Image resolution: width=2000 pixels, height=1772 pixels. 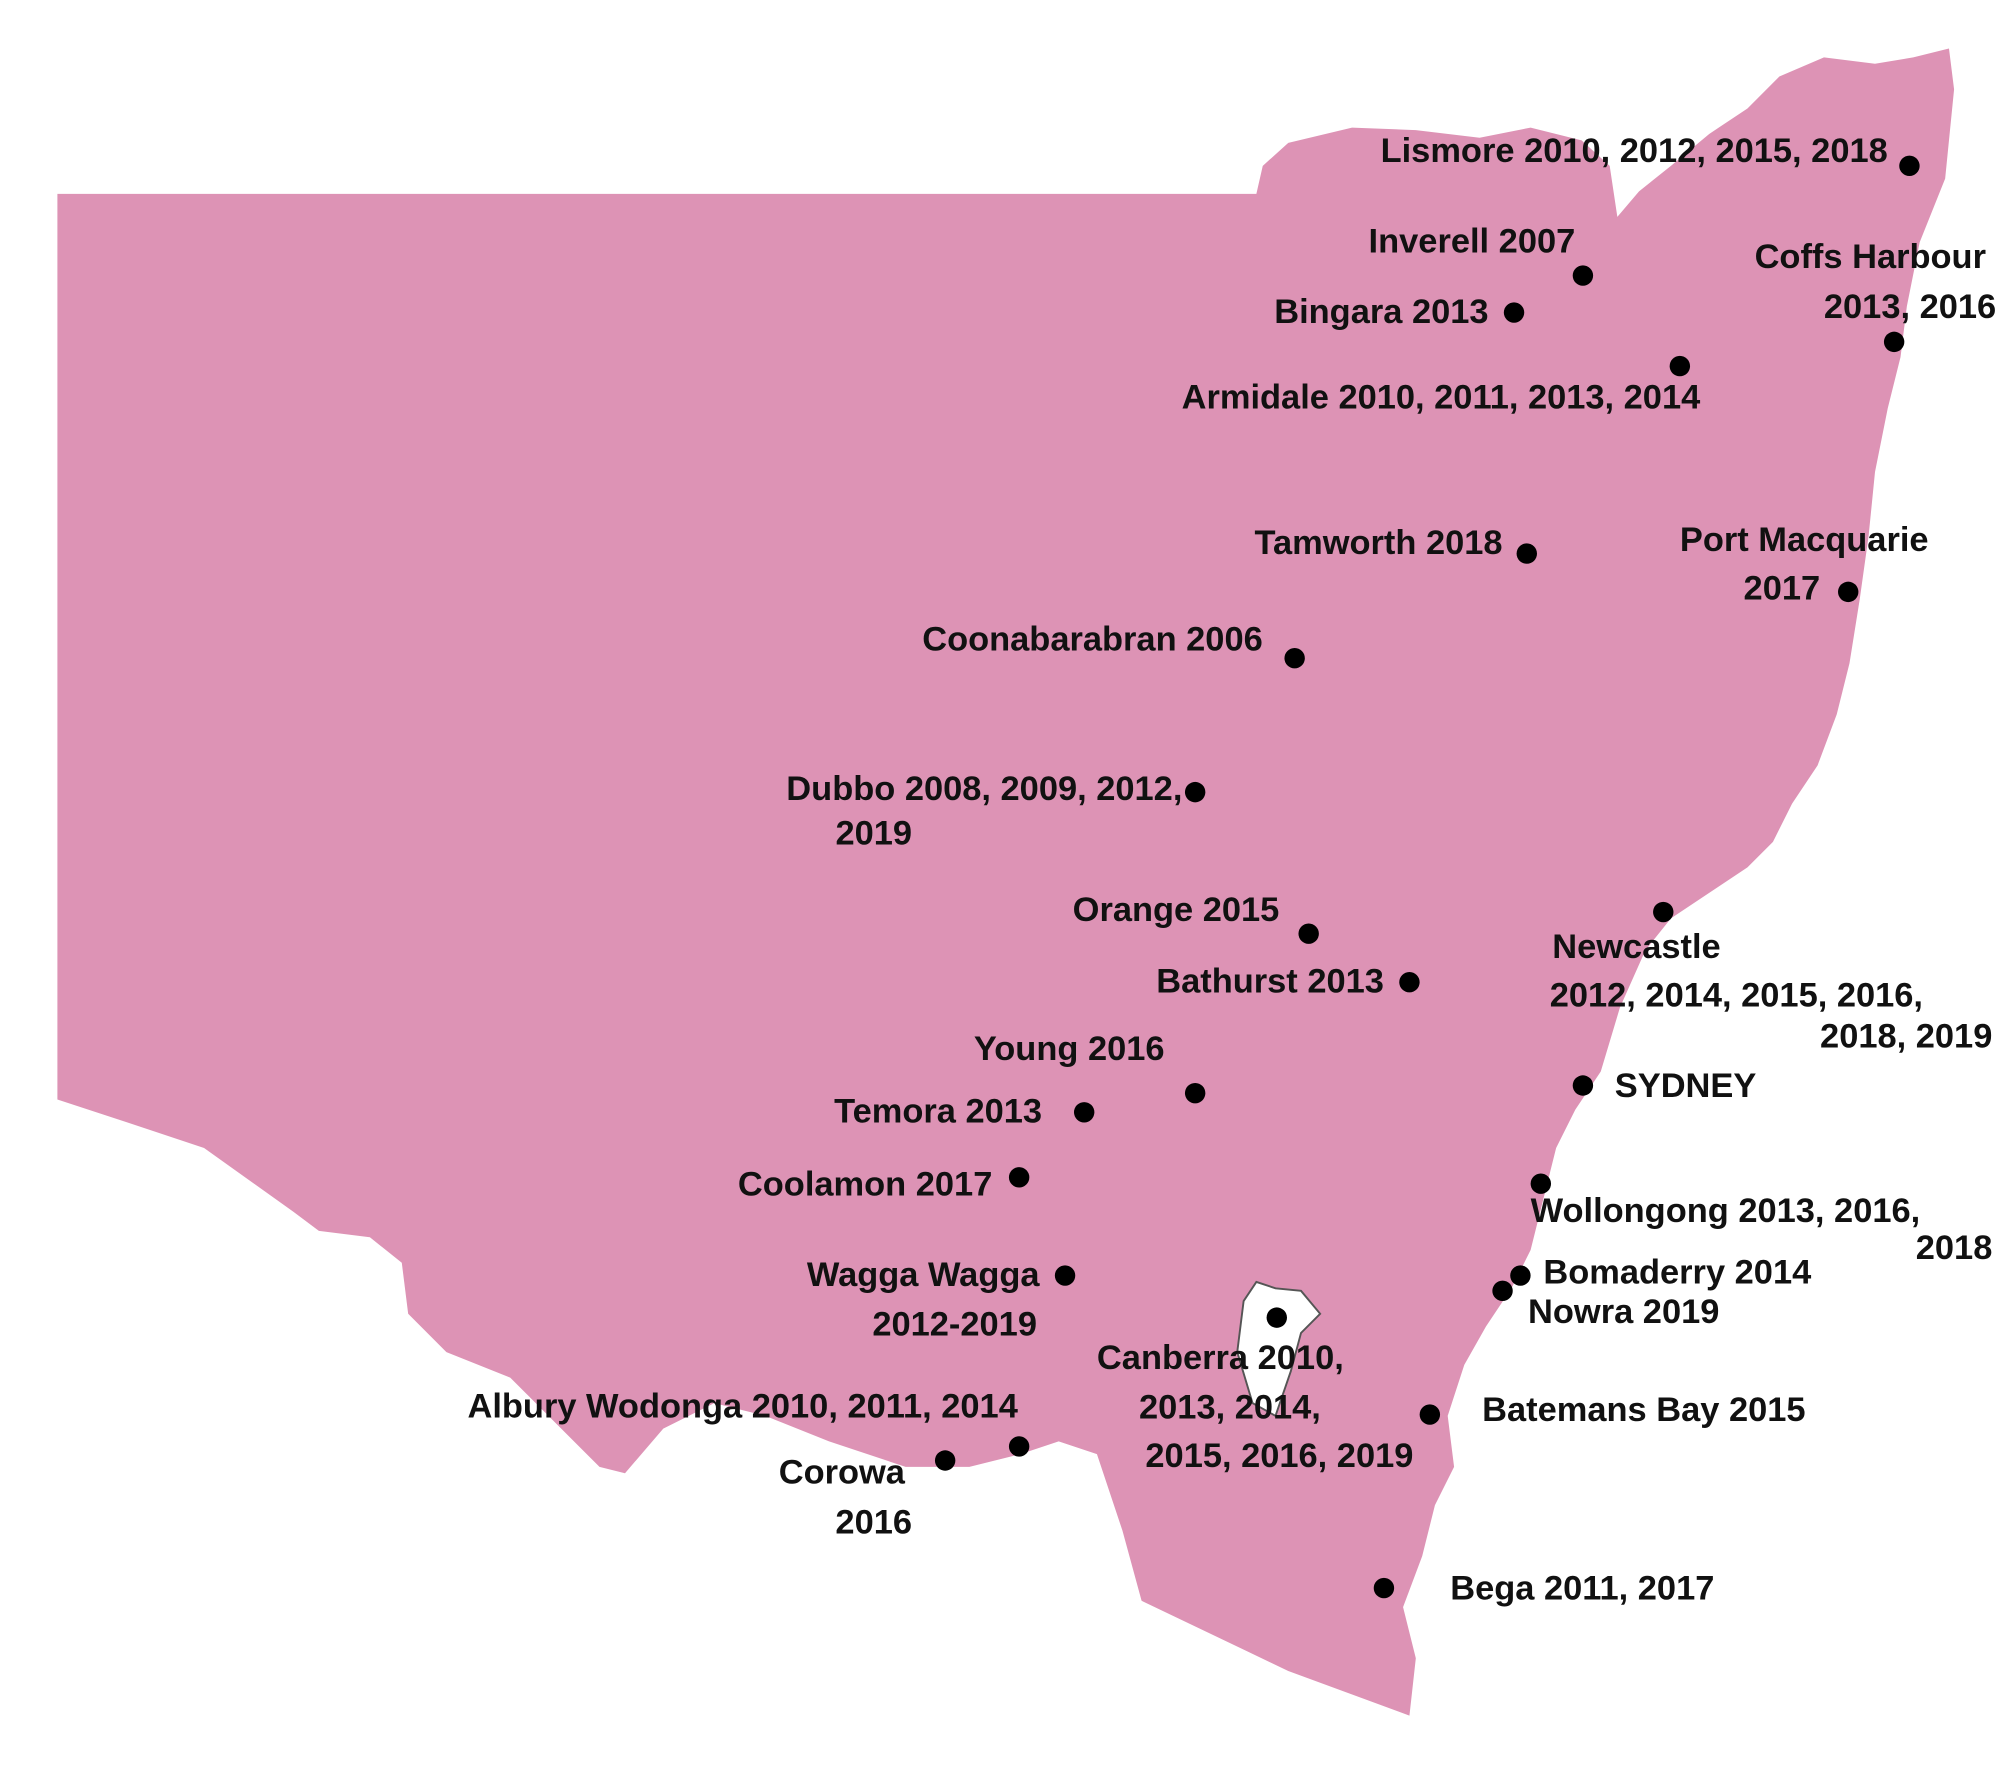 What do you see at coordinates (1379, 543) in the screenshot?
I see `place-label: Tamworth 2018` at bounding box center [1379, 543].